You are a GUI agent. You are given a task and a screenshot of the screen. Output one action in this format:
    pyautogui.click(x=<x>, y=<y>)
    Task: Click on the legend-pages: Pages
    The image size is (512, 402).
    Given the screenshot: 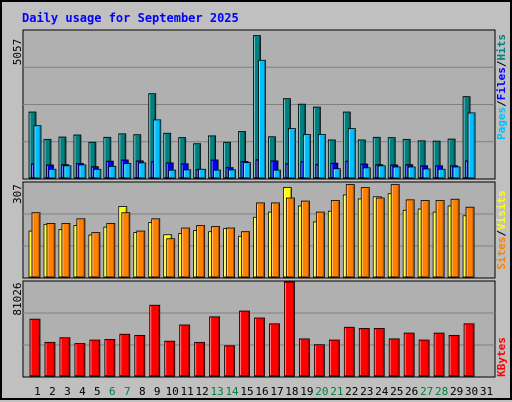 What is the action you would take?
    pyautogui.click(x=501, y=123)
    